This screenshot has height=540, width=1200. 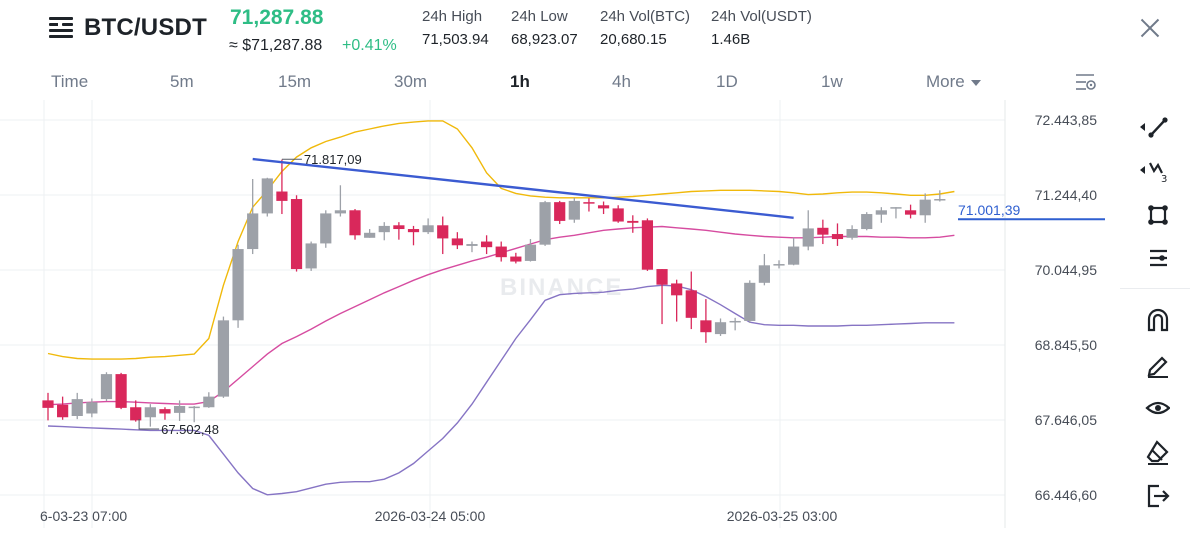 What do you see at coordinates (61, 28) in the screenshot?
I see `menu-icon` at bounding box center [61, 28].